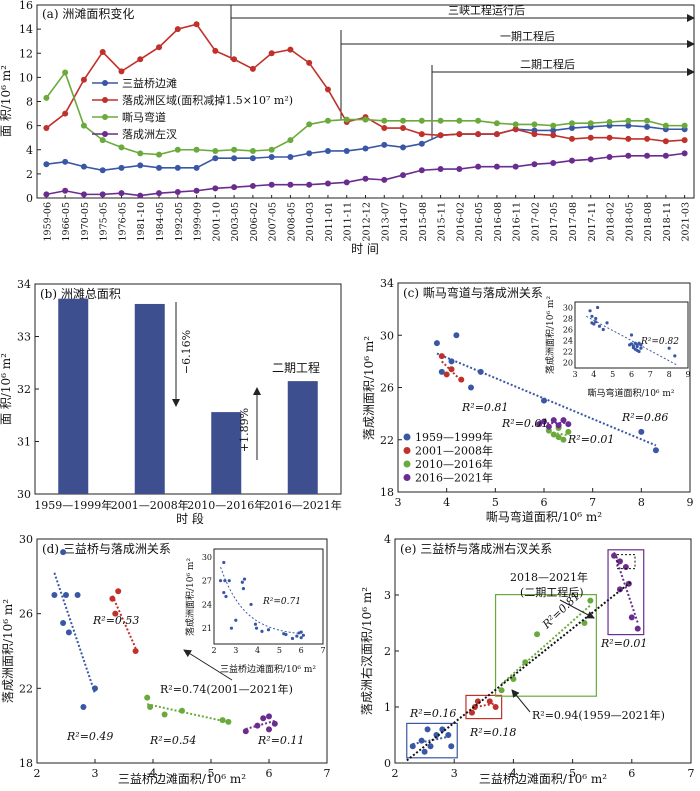  I want to click on c-inset-y-label: 落成洲面积/10⁶ m², so click(550, 335).